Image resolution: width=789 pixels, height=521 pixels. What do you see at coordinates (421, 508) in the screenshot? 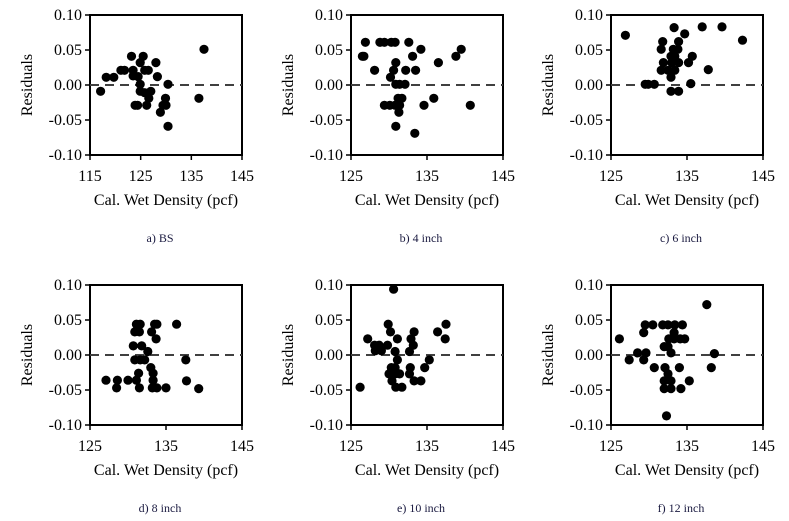
I see `panel-caption: e) 10 inch` at bounding box center [421, 508].